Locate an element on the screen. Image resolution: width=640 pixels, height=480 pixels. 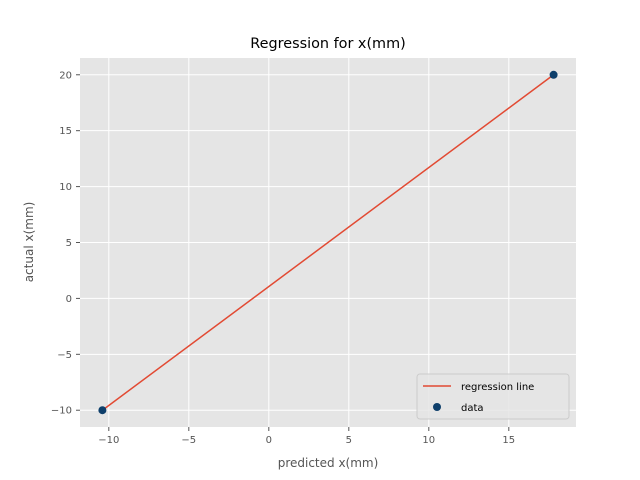
x-tick-label: 10 is located at coordinates (428, 440).